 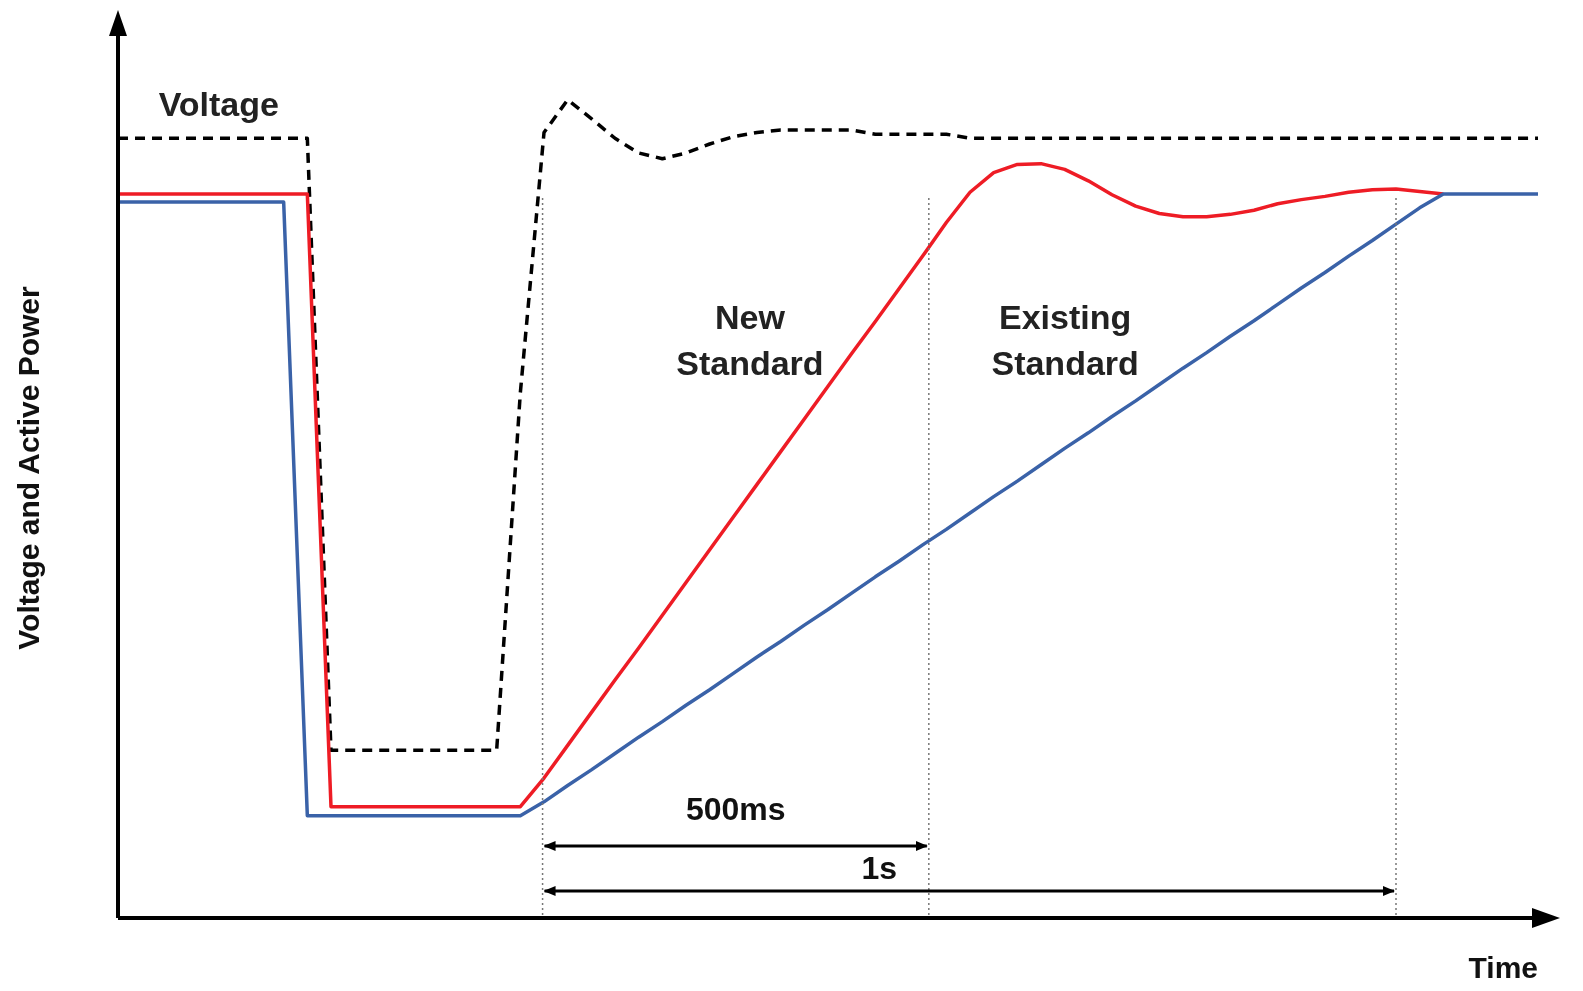 What do you see at coordinates (750, 339) in the screenshot?
I see `series-label: New Standard` at bounding box center [750, 339].